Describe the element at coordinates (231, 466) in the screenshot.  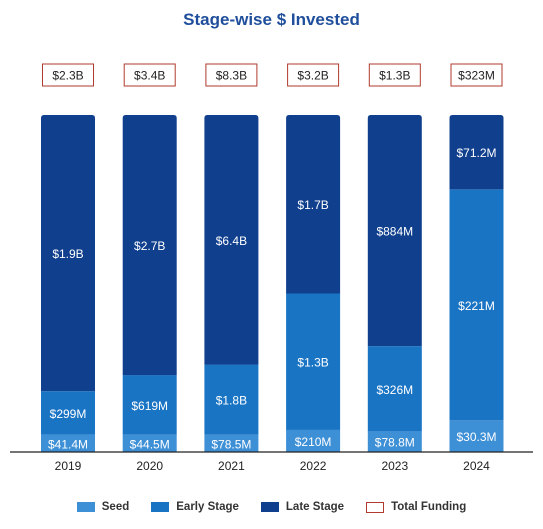
I see `x-tick-label-2021: 2021` at that location.